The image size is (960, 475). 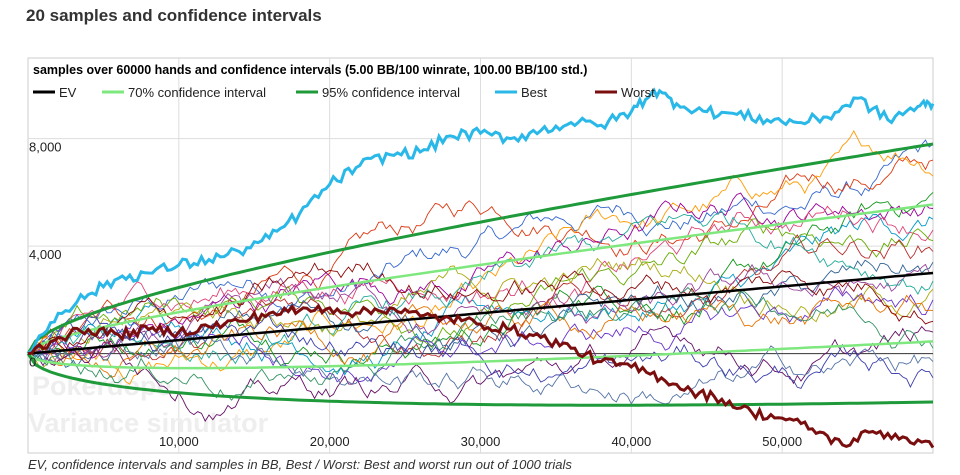 I want to click on legend-label-4: Worst, so click(x=638, y=92).